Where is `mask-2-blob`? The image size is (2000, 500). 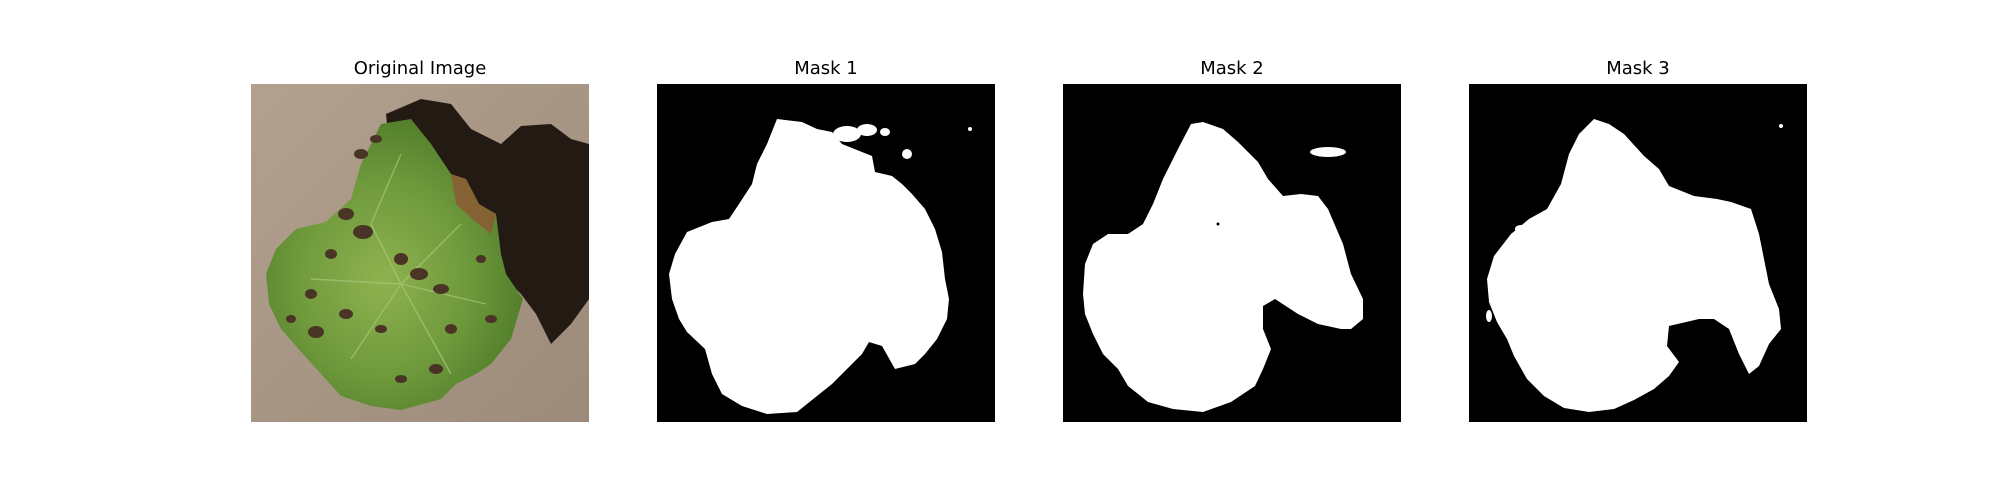 mask-2-blob is located at coordinates (1328, 152).